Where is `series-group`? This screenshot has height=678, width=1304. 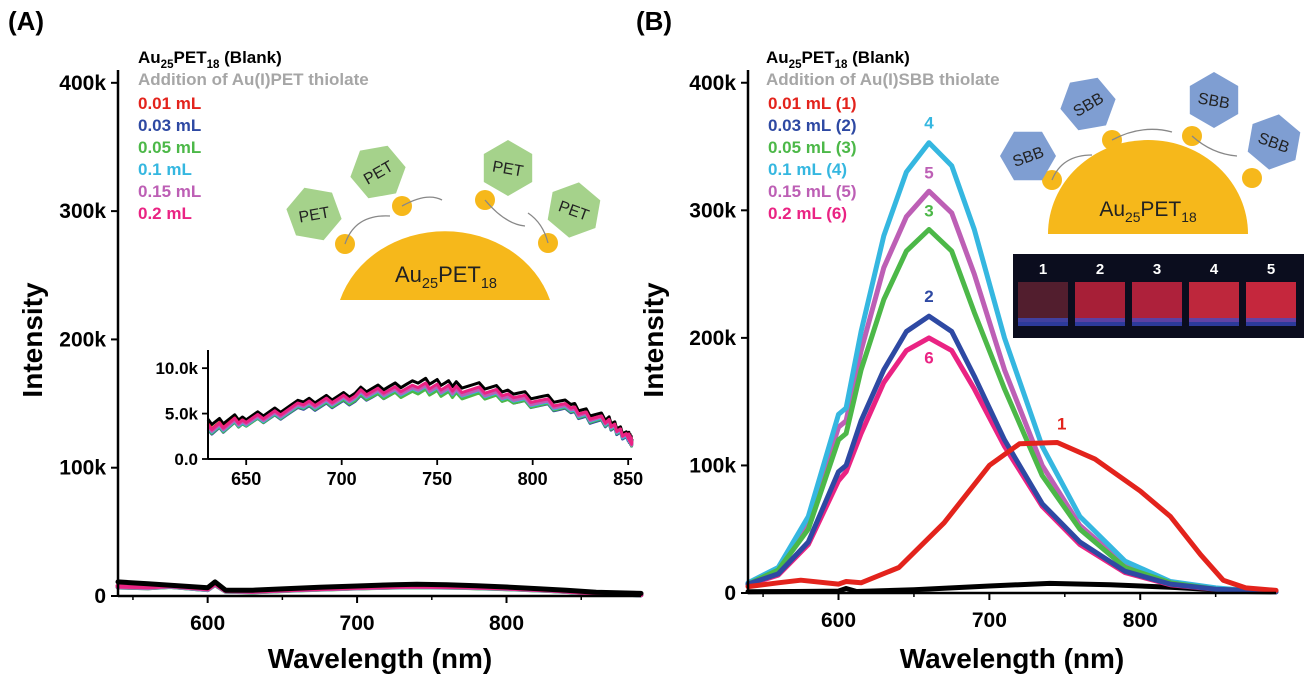 series-group is located at coordinates (379, 588).